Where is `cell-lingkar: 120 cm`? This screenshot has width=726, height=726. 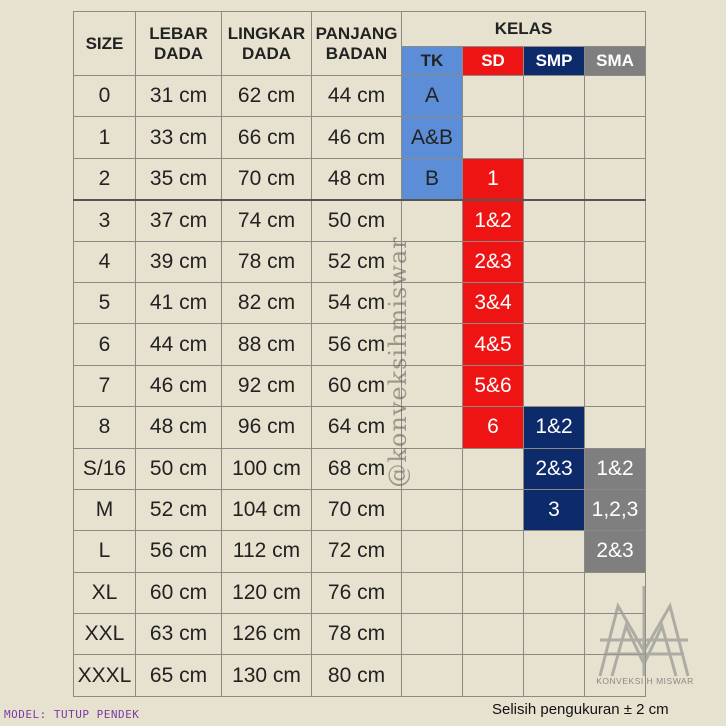
cell-lingkar: 120 cm is located at coordinates (266, 593).